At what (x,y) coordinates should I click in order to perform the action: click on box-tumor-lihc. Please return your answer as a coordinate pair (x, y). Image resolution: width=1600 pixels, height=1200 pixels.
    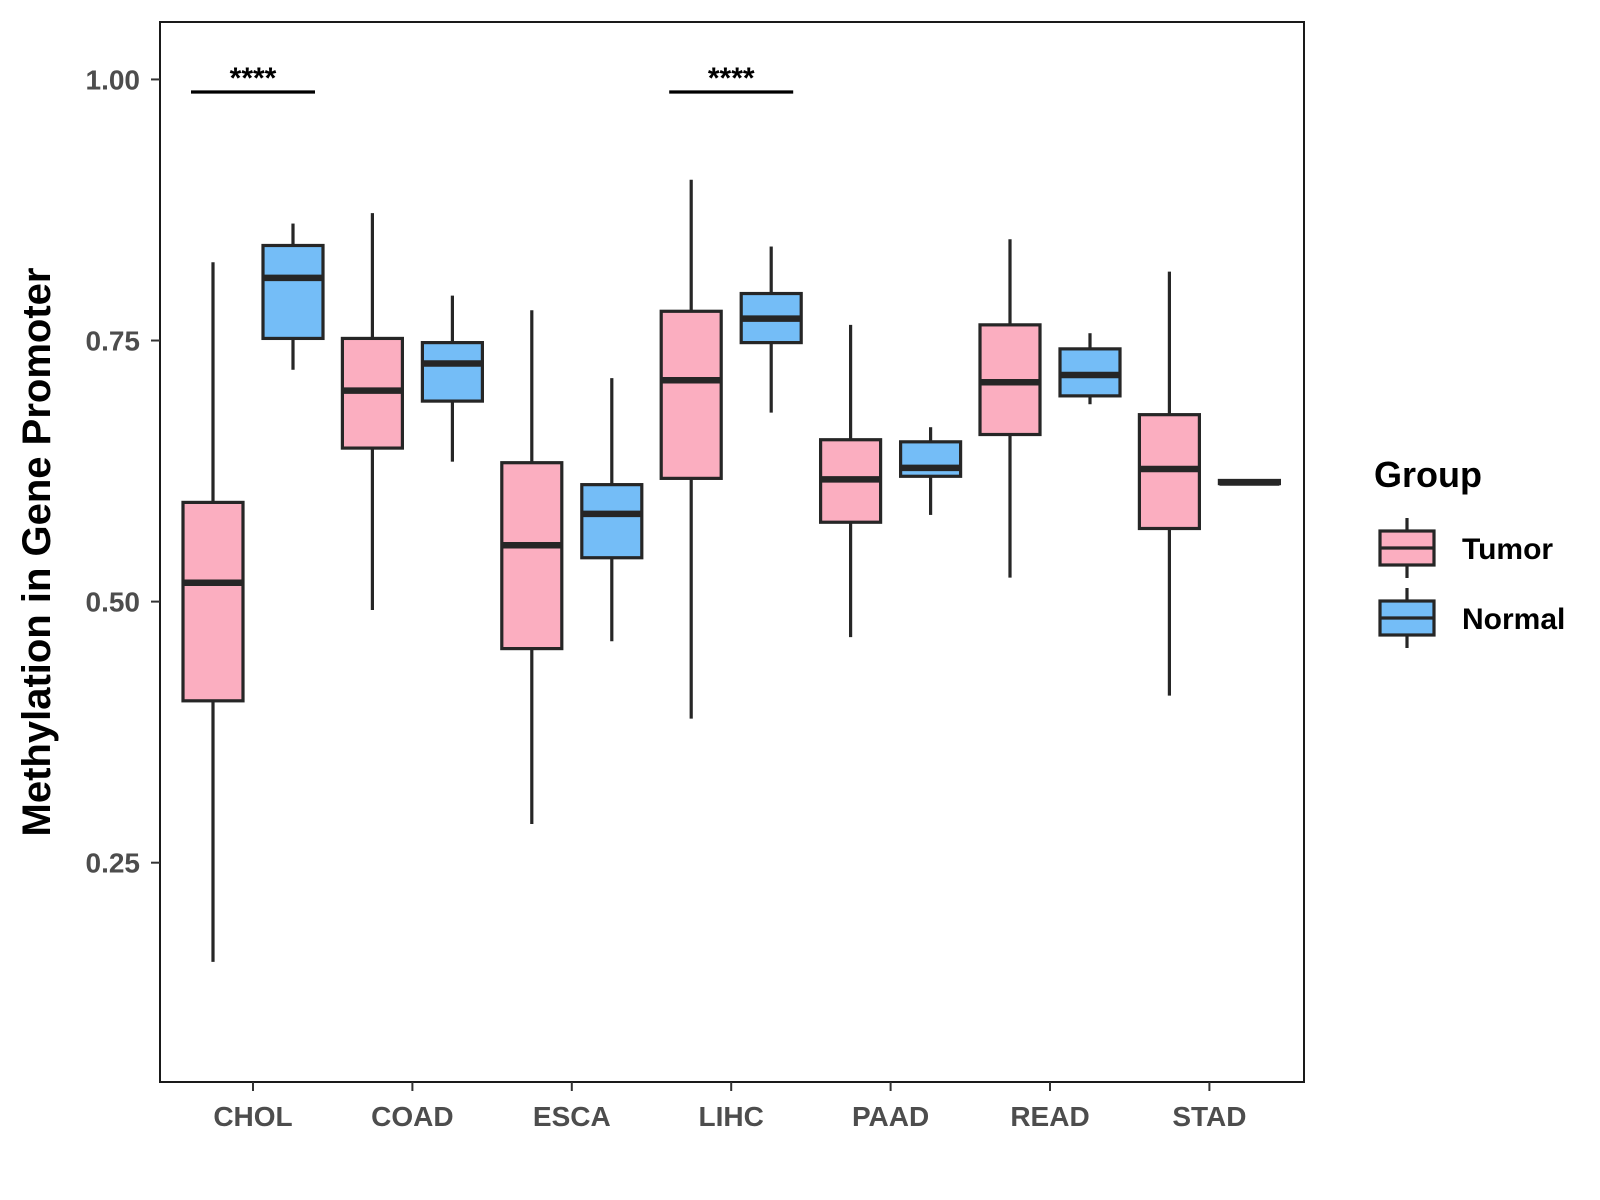
    Looking at the image, I should click on (691, 449).